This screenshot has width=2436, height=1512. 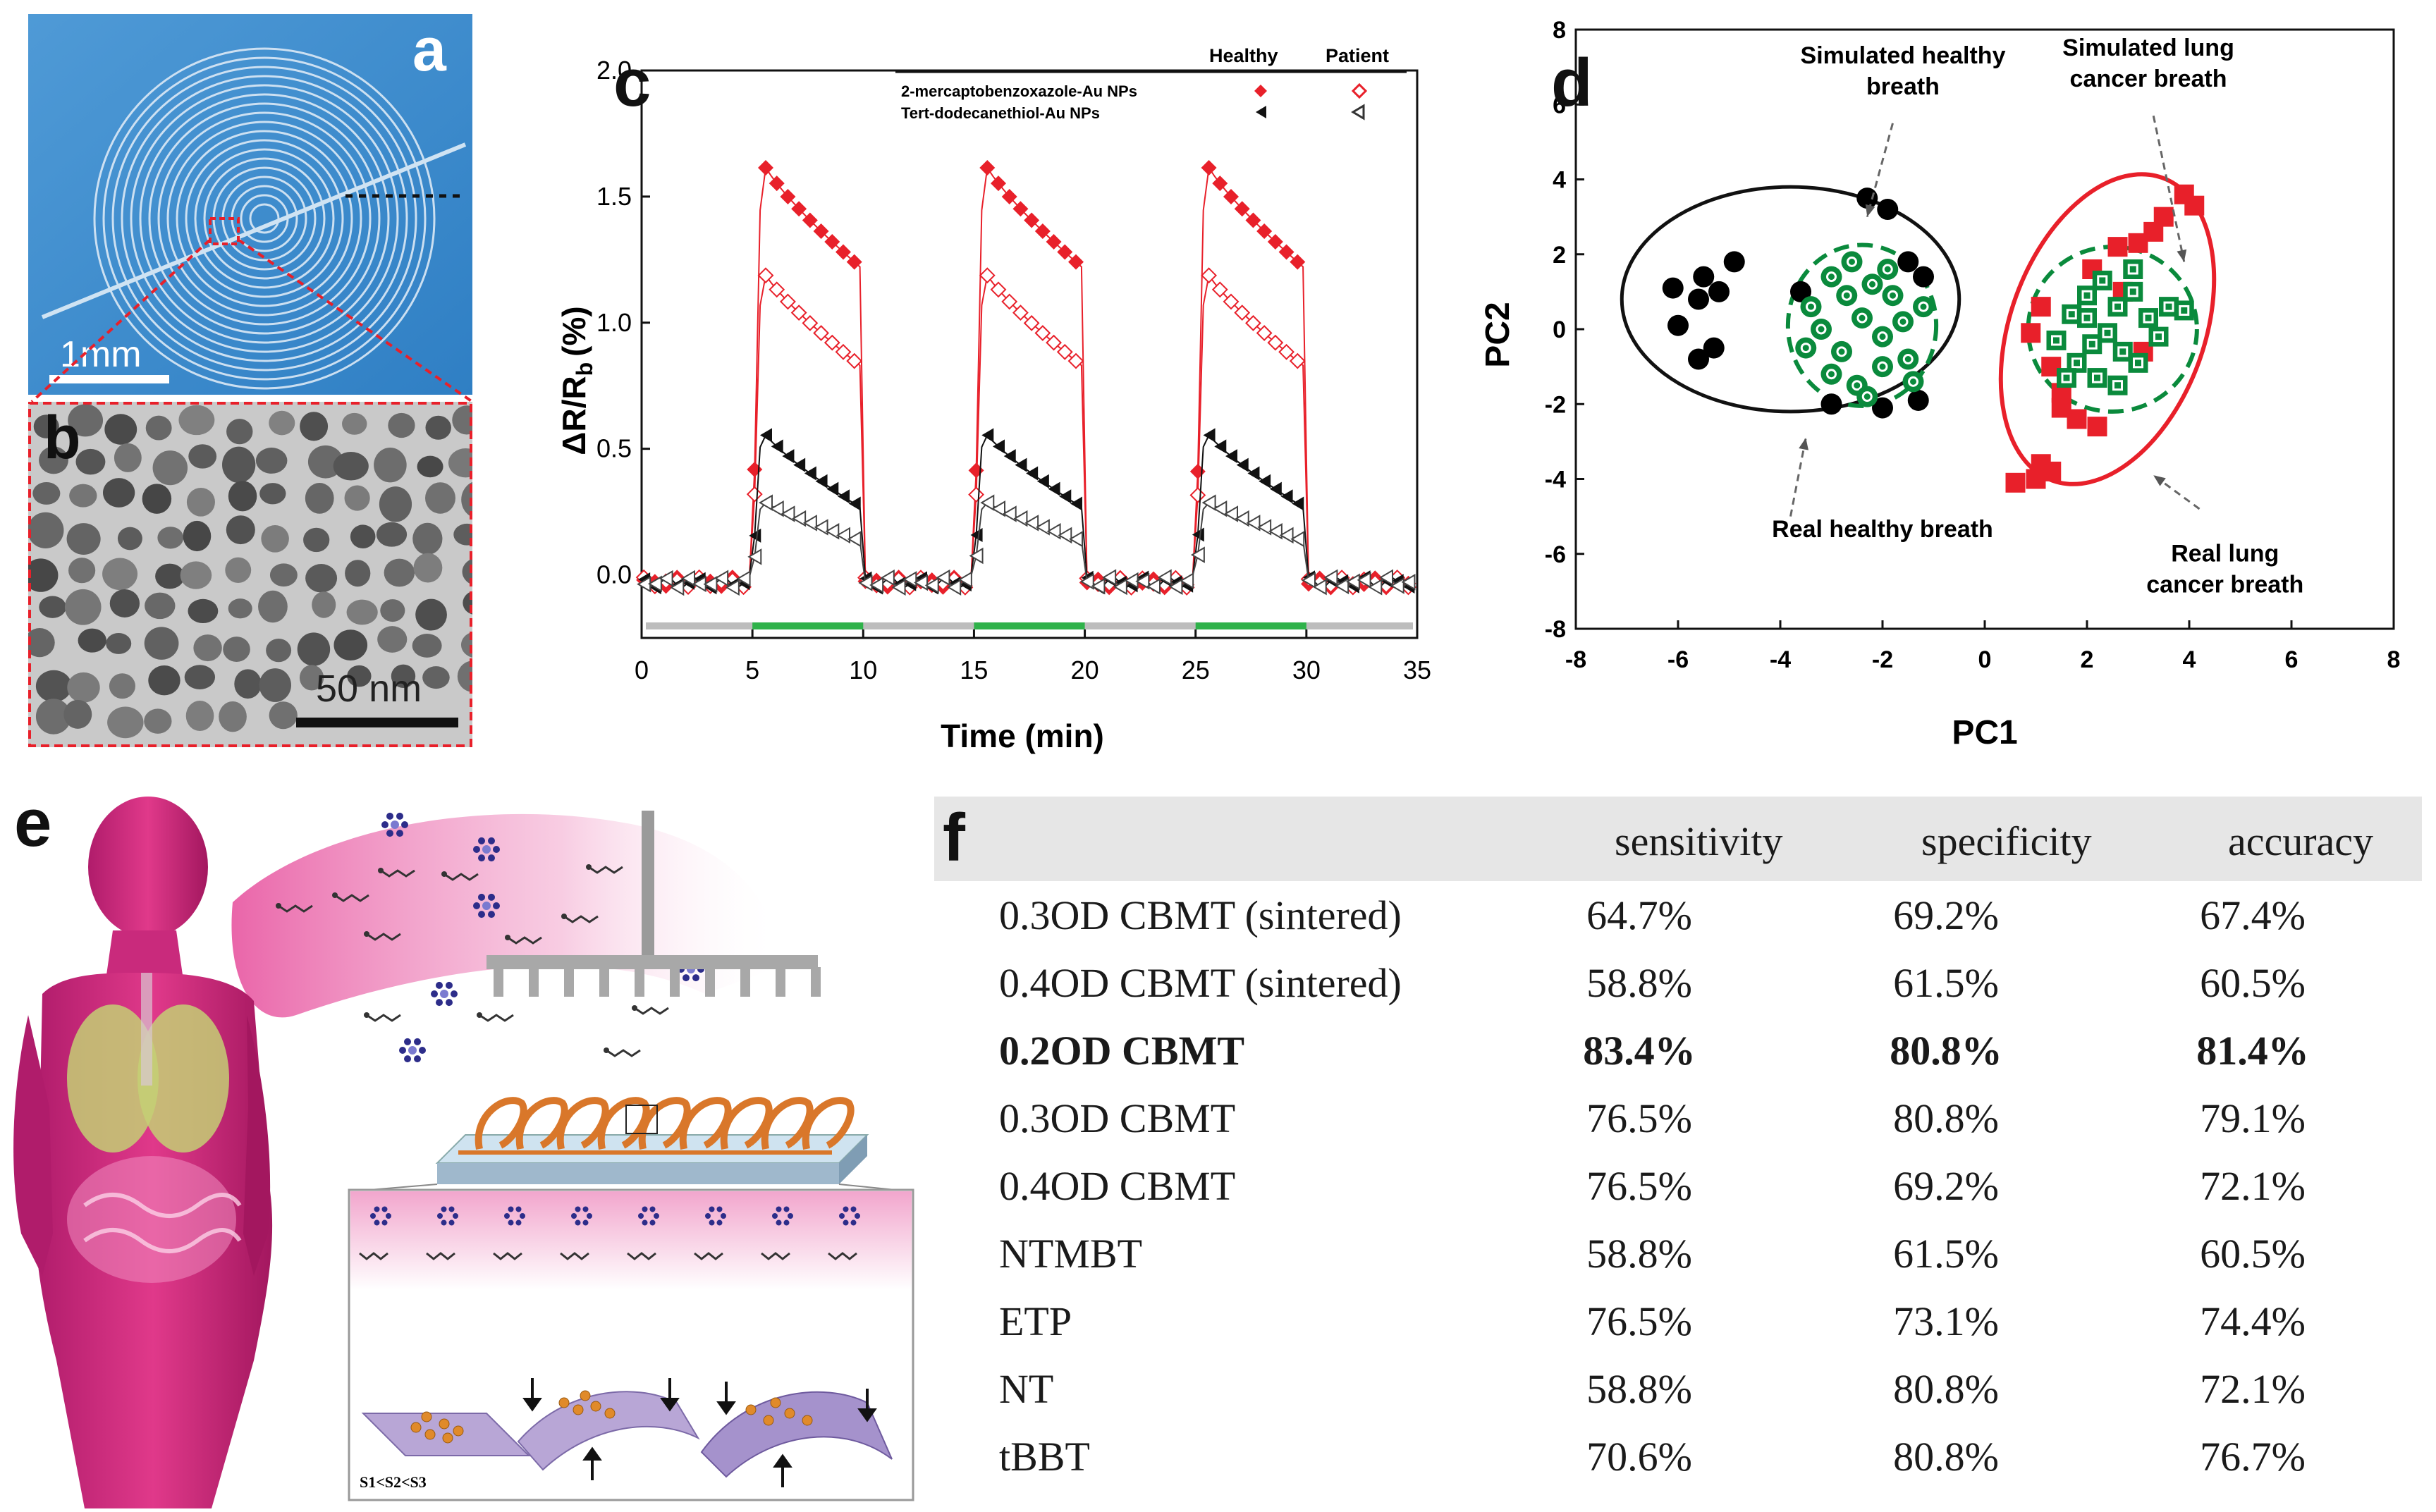 What do you see at coordinates (1678, 1331) in the screenshot?
I see `table-row: ETP 76.5% 73.1% 74.4%` at bounding box center [1678, 1331].